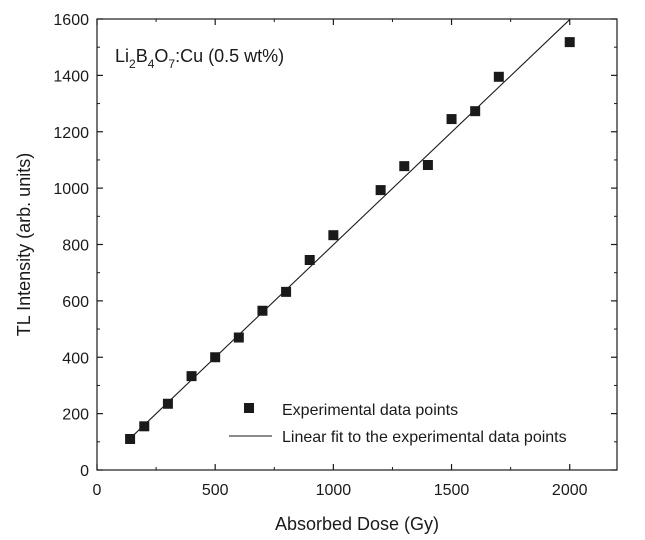 Image resolution: width=645 pixels, height=540 pixels. What do you see at coordinates (249, 408) in the screenshot?
I see `legend-marker-square` at bounding box center [249, 408].